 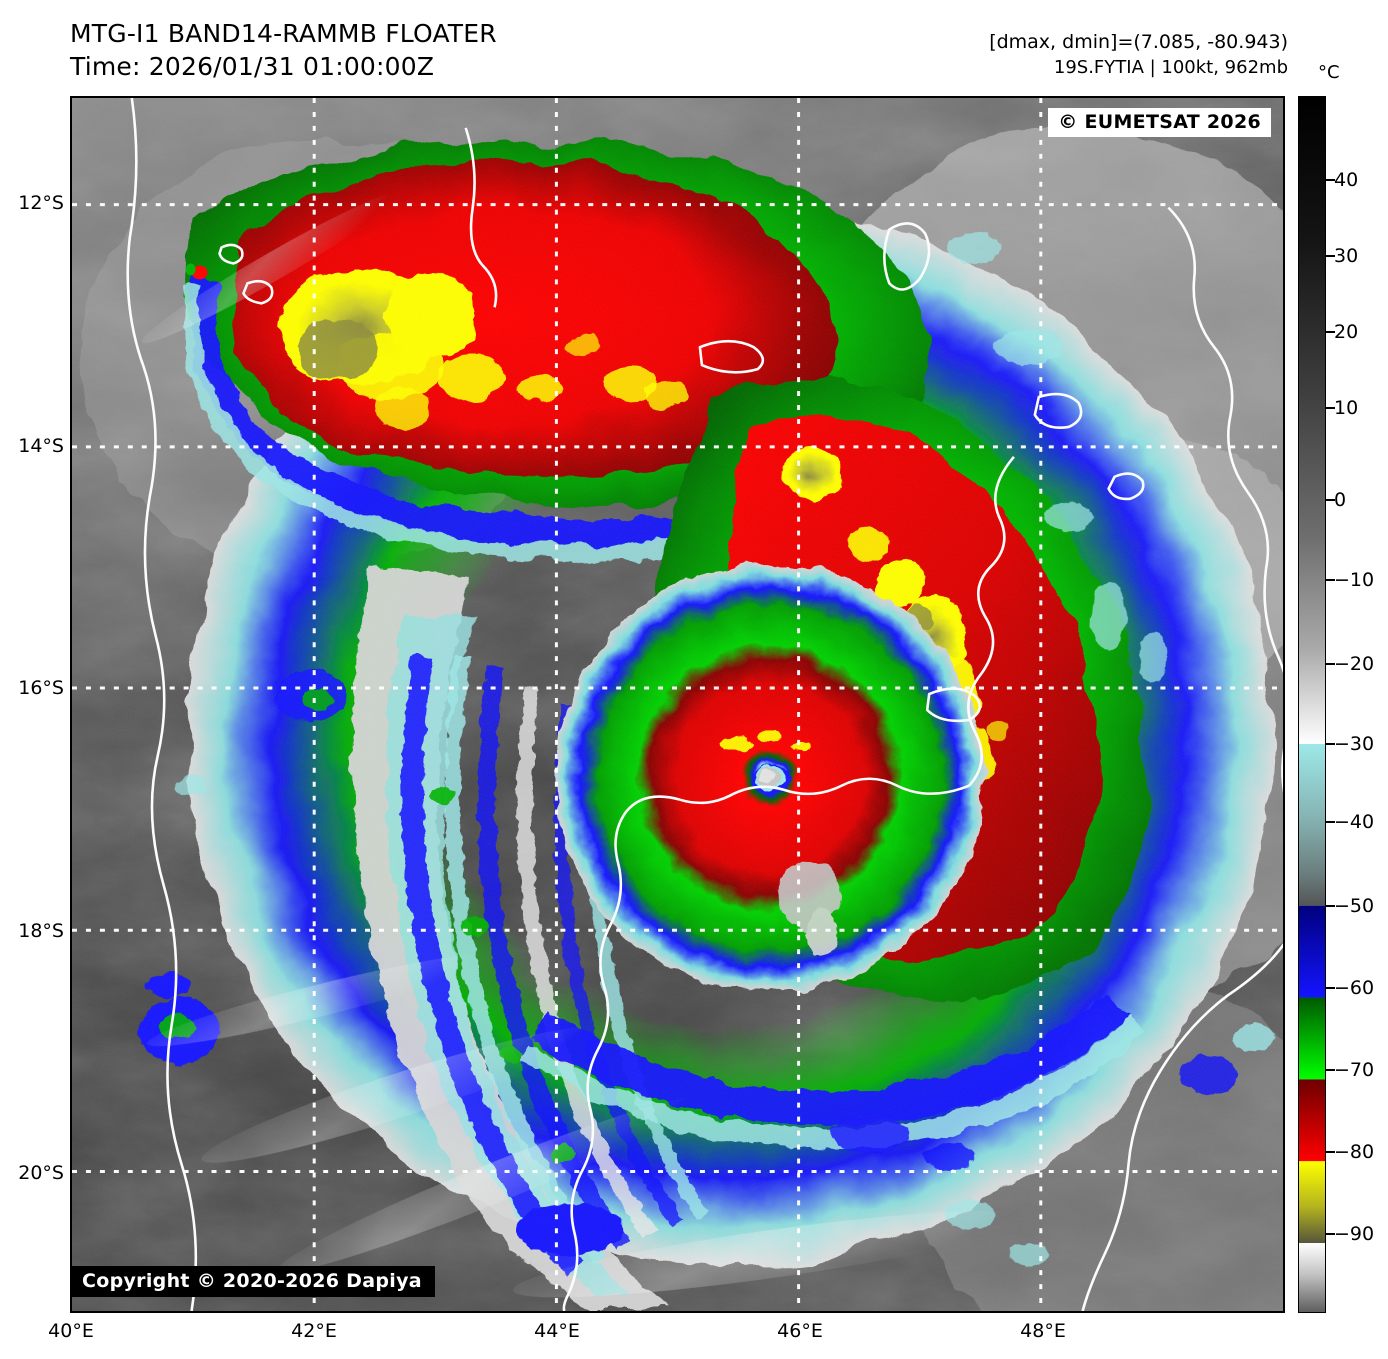 What do you see at coordinates (1159, 122) in the screenshot?
I see `eumetsat-copyright-badge: © EUMETSAT 2026` at bounding box center [1159, 122].